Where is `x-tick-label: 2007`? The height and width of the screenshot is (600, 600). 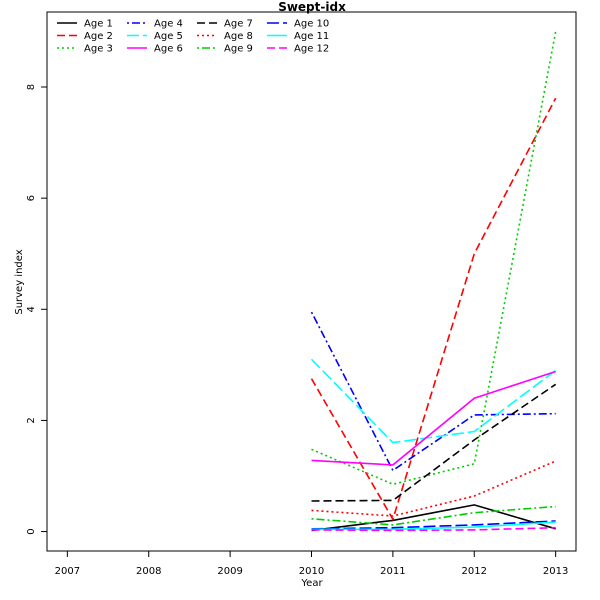
x-tick-label: 2007 is located at coordinates (67, 571).